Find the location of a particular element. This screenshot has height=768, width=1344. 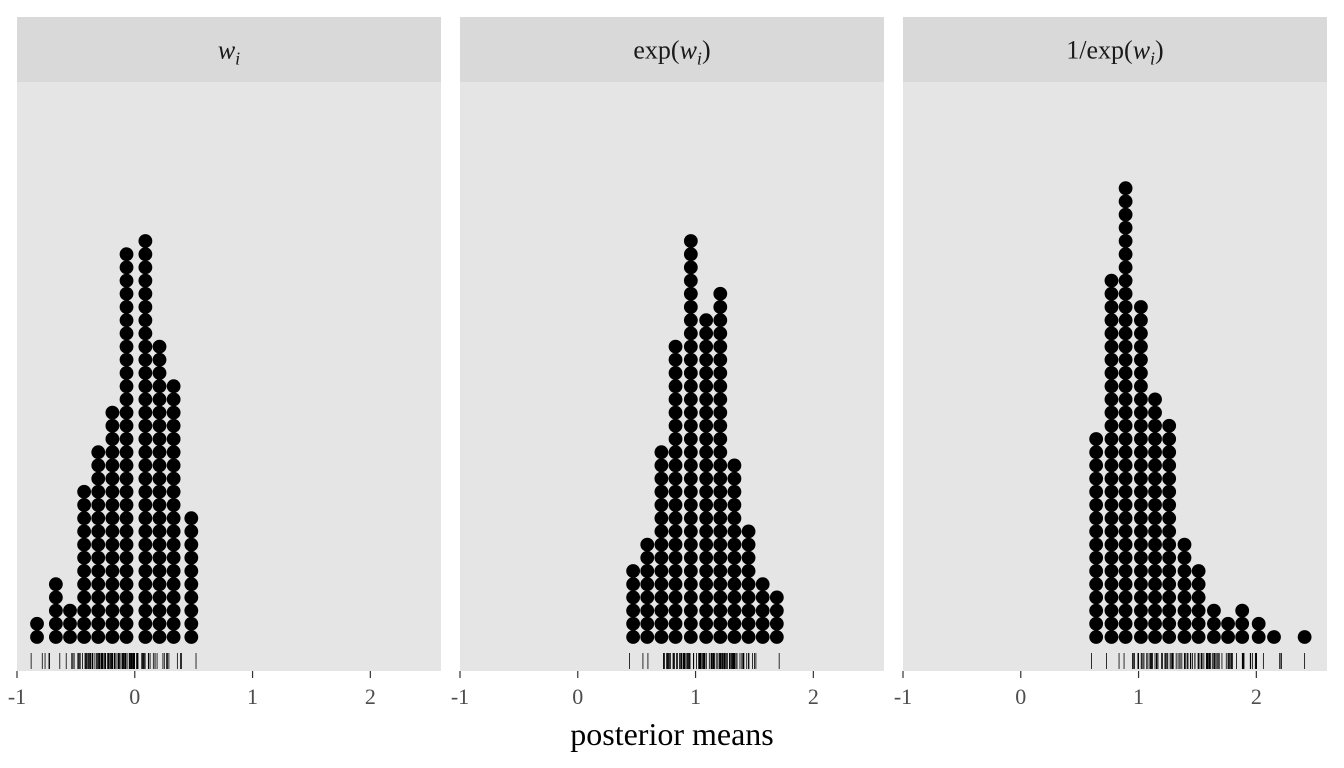

x-tick-label: 0 is located at coordinates (577, 696).